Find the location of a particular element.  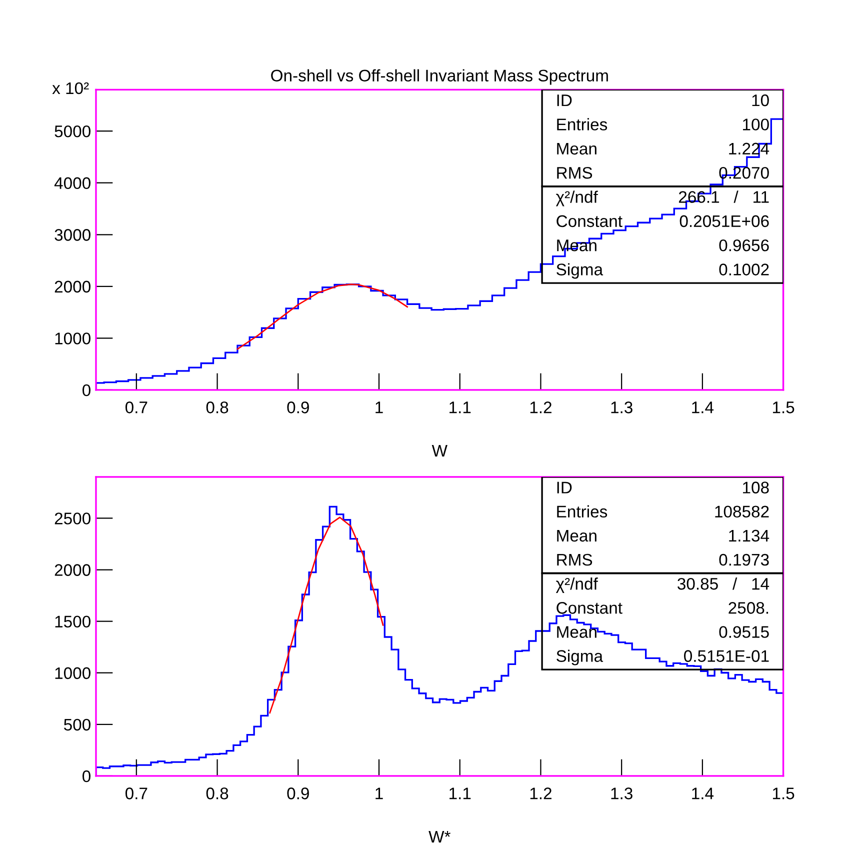

y-tick-label: 2500 is located at coordinates (72, 518).